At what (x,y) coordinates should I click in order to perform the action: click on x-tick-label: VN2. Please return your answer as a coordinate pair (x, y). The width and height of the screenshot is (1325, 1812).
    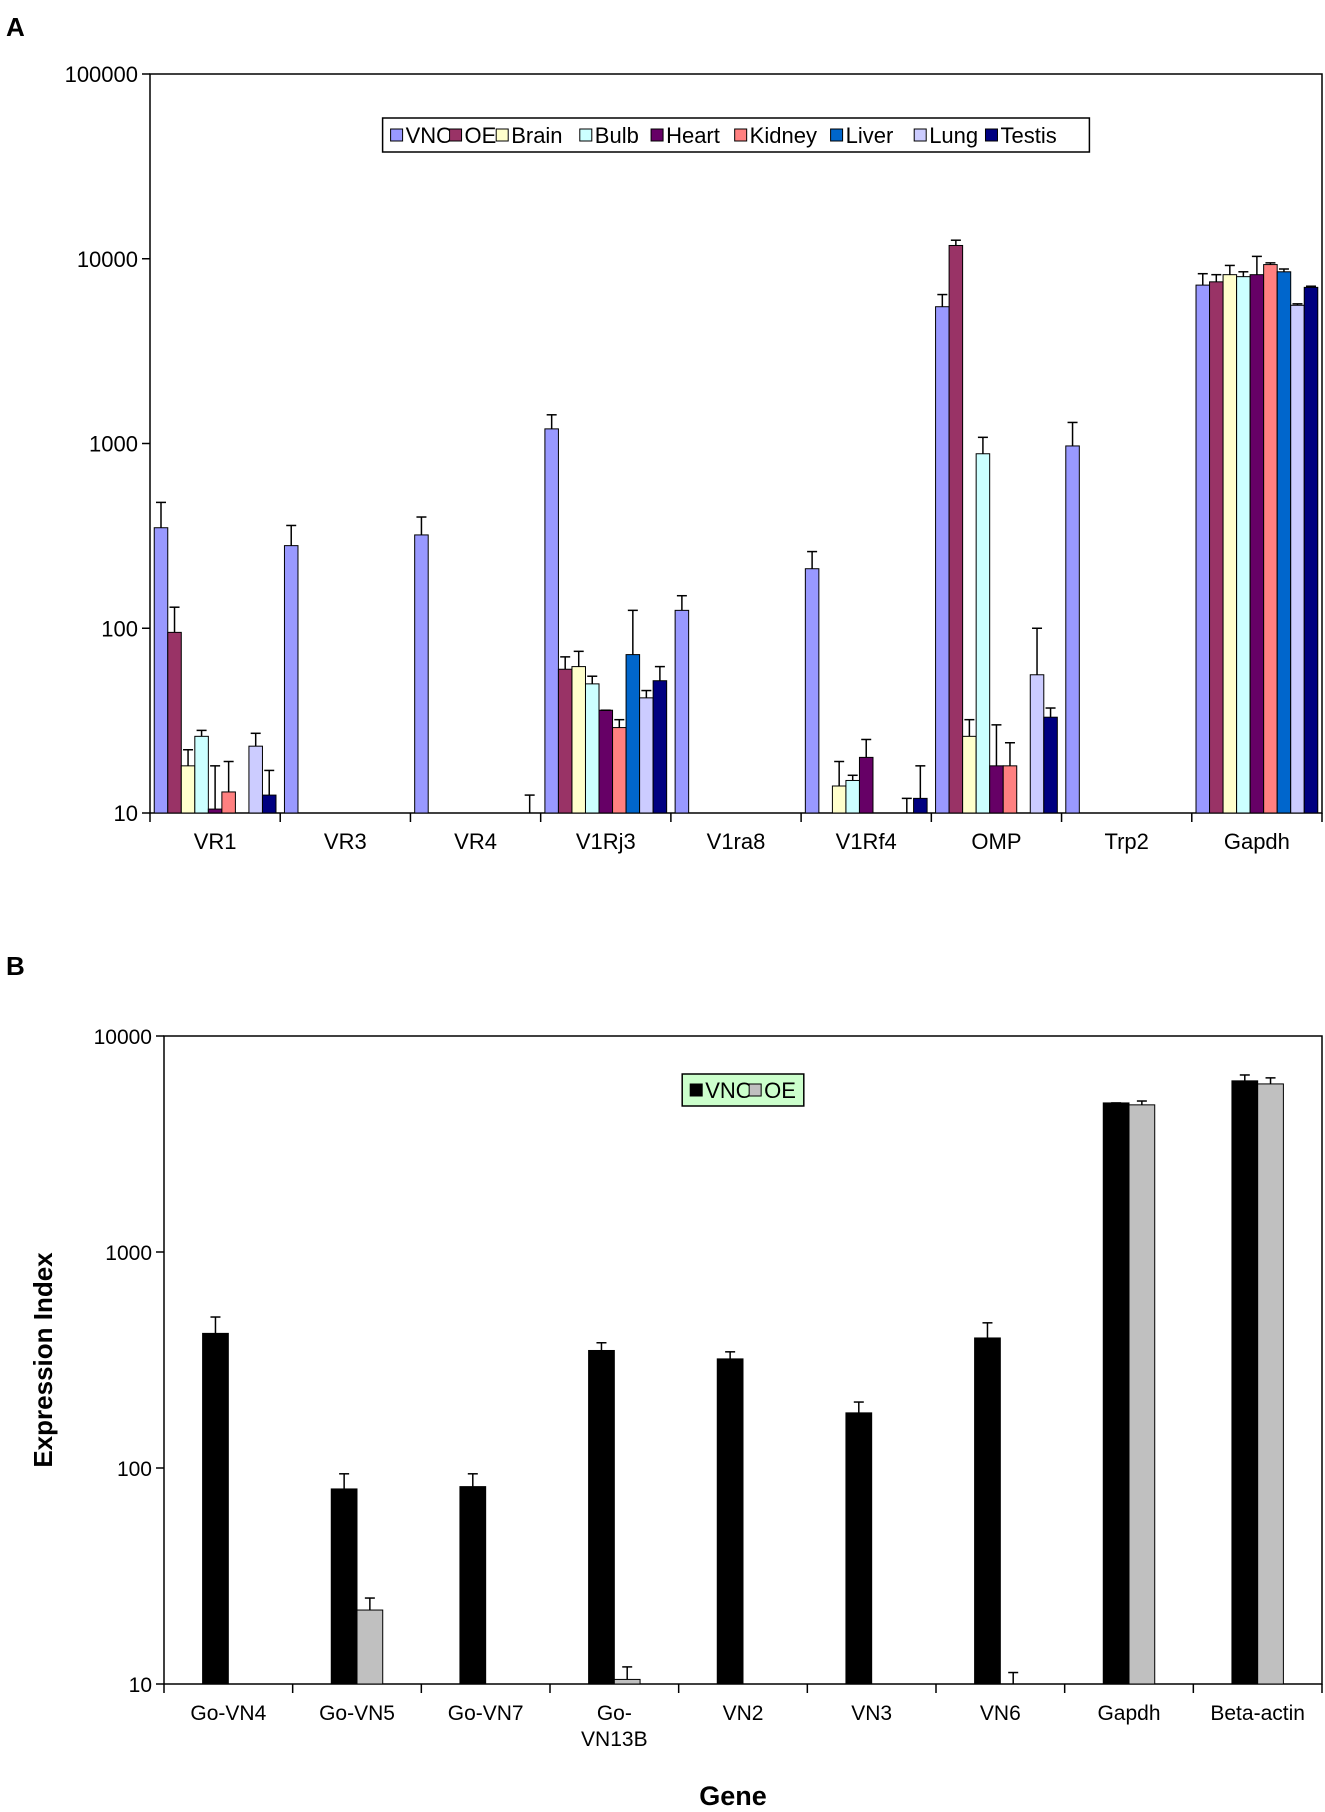
    Looking at the image, I should click on (743, 1713).